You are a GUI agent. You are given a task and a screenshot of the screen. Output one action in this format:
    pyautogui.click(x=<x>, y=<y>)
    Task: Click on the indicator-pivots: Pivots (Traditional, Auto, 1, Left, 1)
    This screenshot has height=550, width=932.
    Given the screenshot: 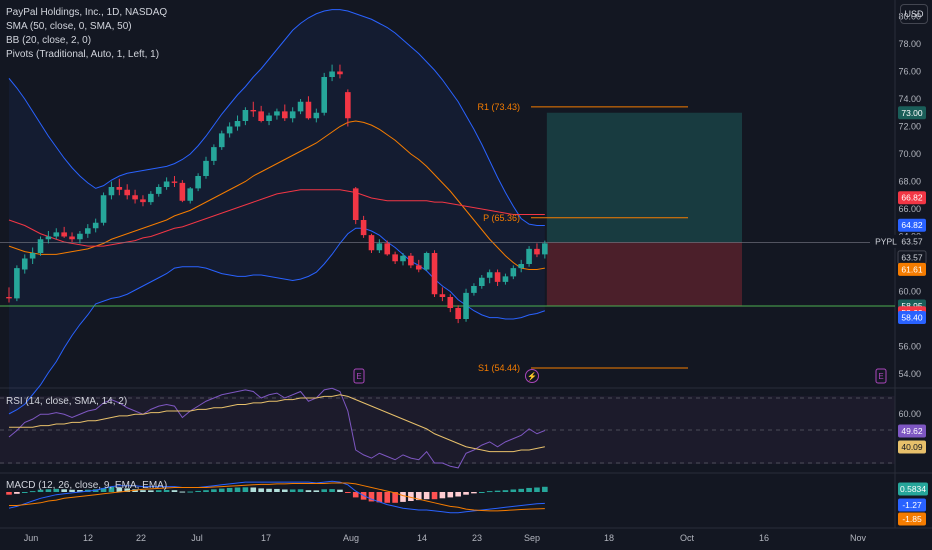 What is the action you would take?
    pyautogui.click(x=83, y=54)
    